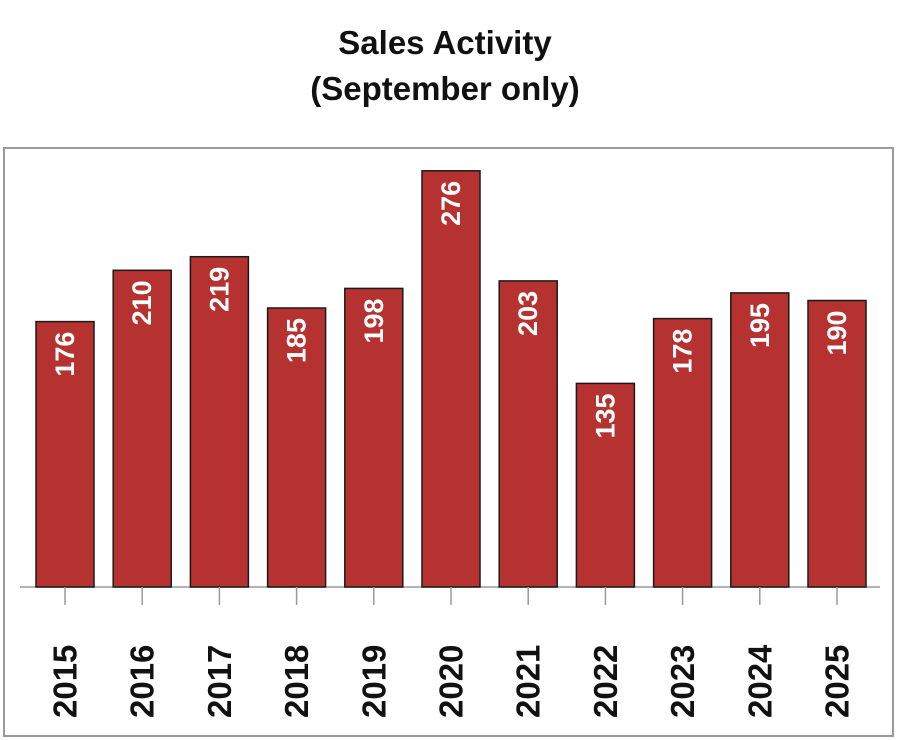  What do you see at coordinates (445, 66) in the screenshot?
I see `chart-title: Sales Activity (September only)` at bounding box center [445, 66].